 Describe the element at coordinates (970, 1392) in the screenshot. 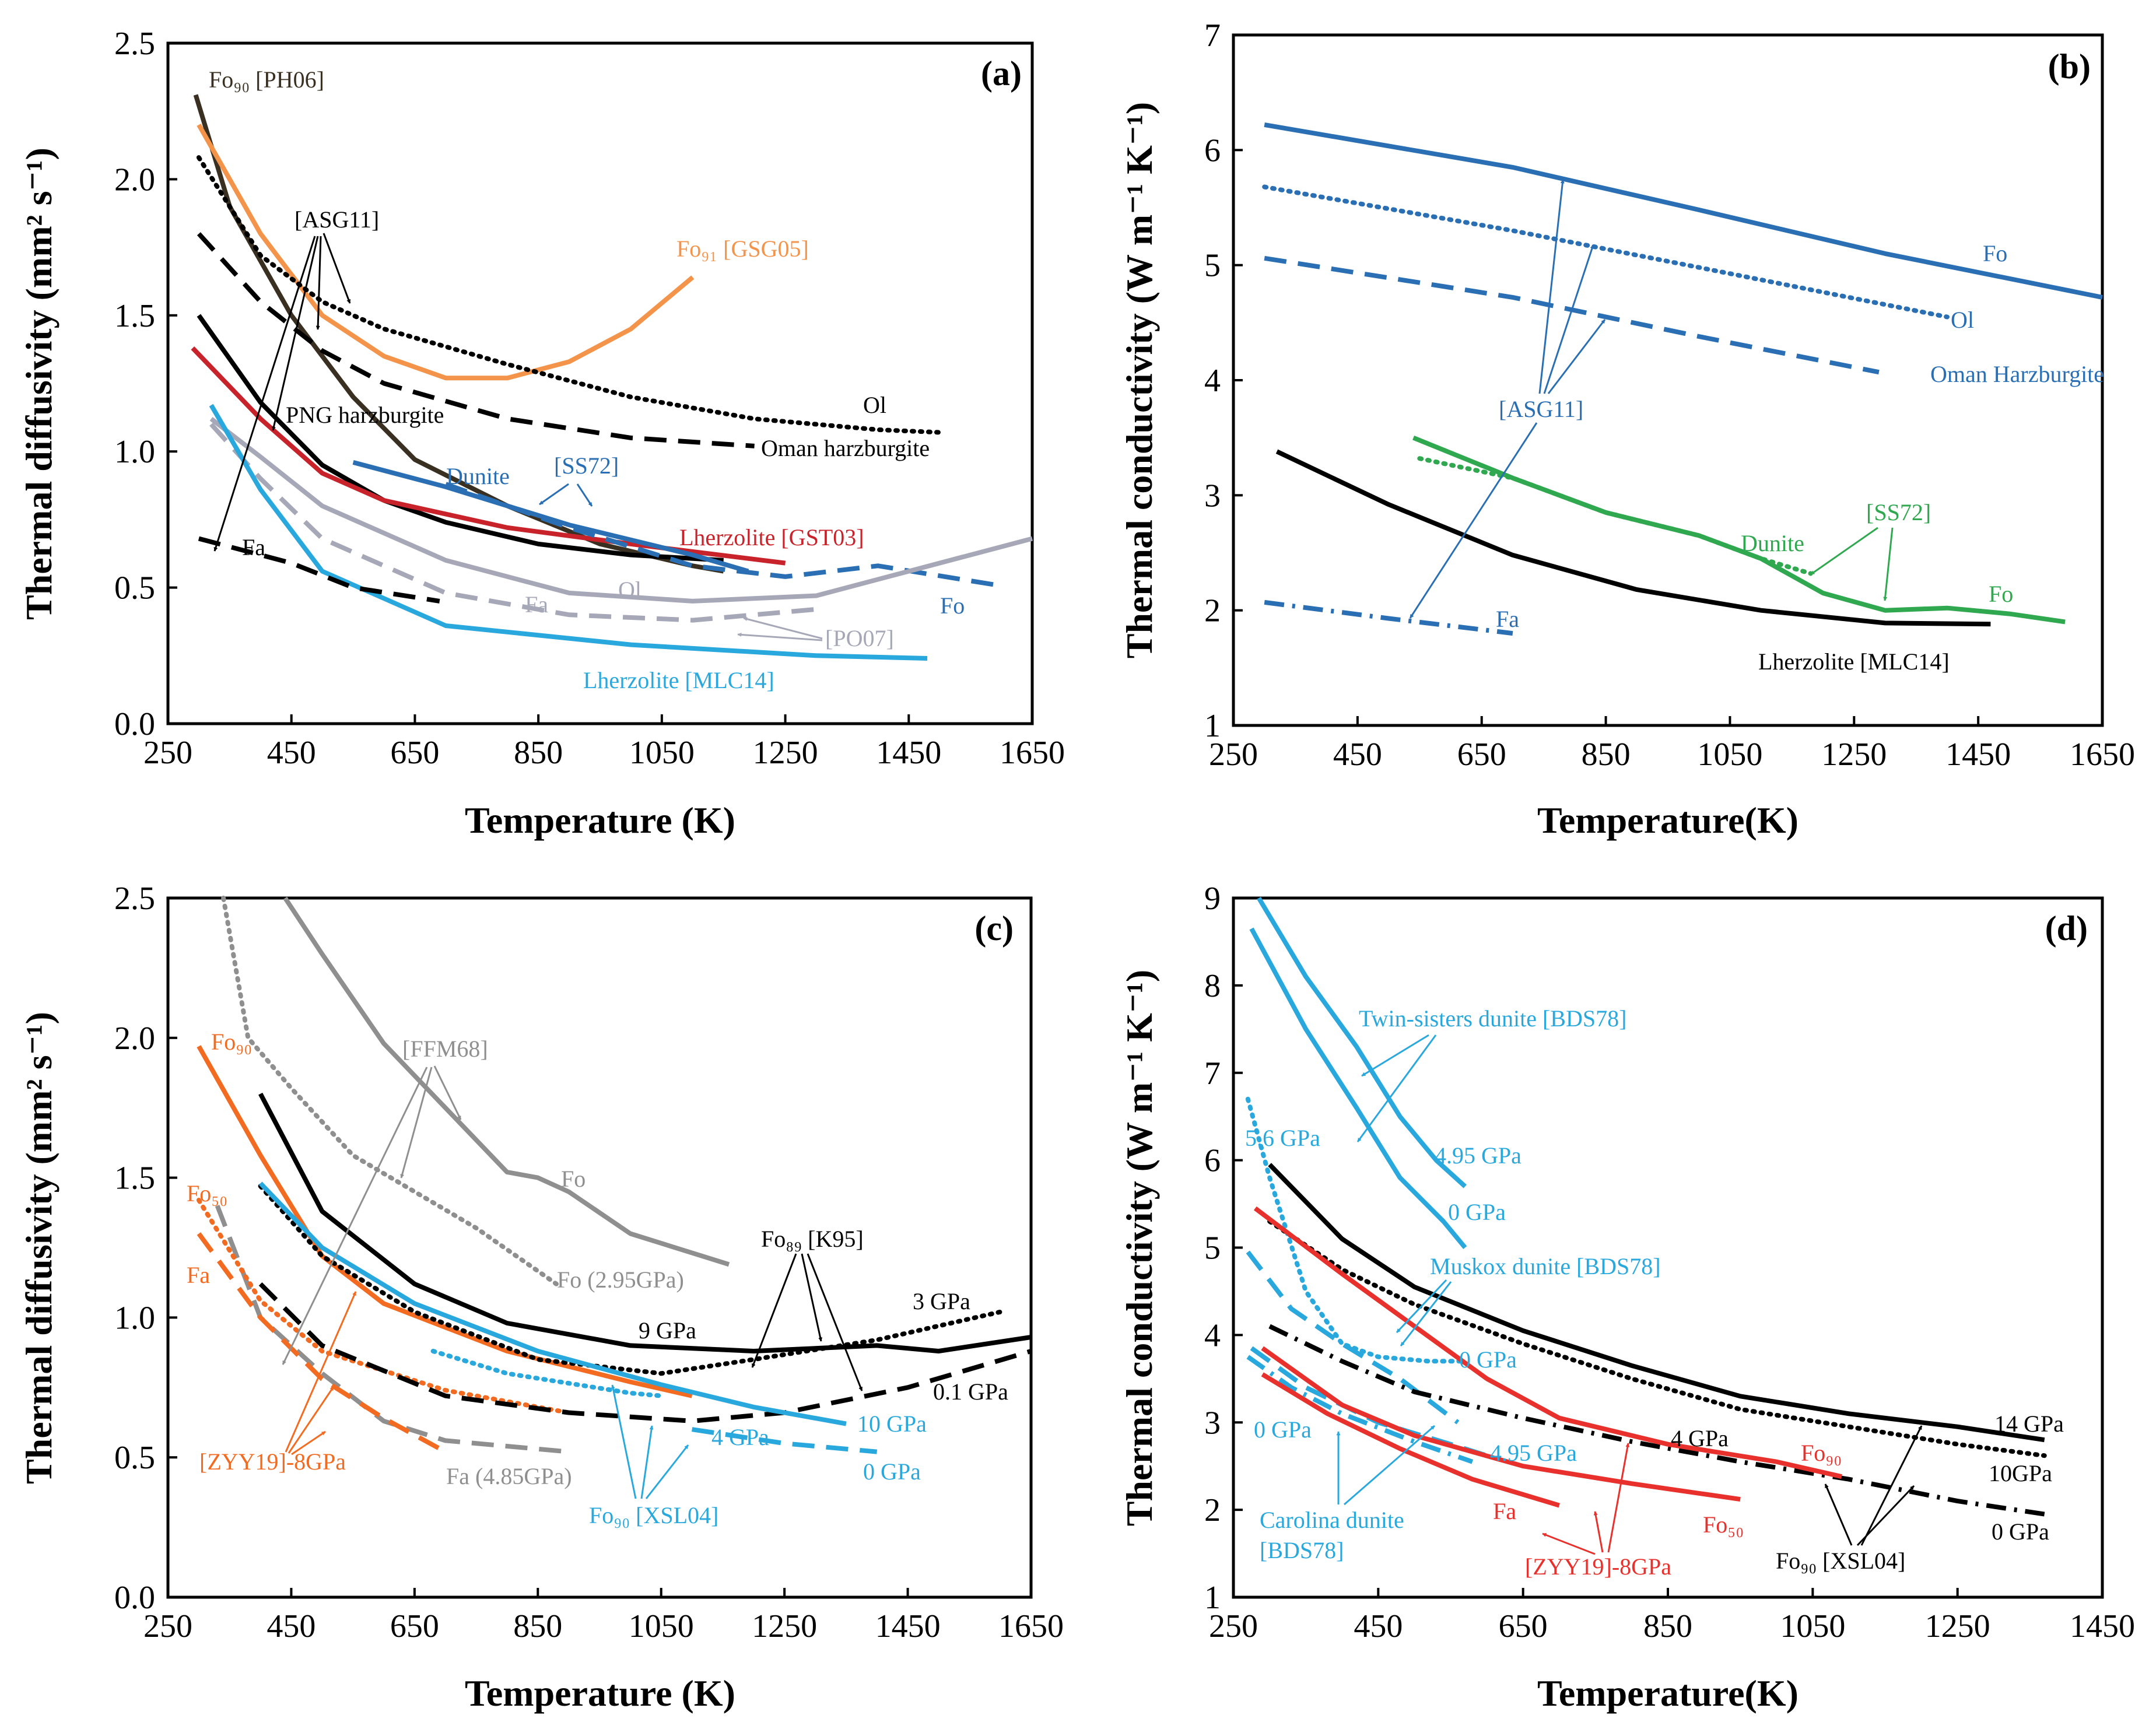

I see `label-0-1gpa: 0.1 GPa` at that location.